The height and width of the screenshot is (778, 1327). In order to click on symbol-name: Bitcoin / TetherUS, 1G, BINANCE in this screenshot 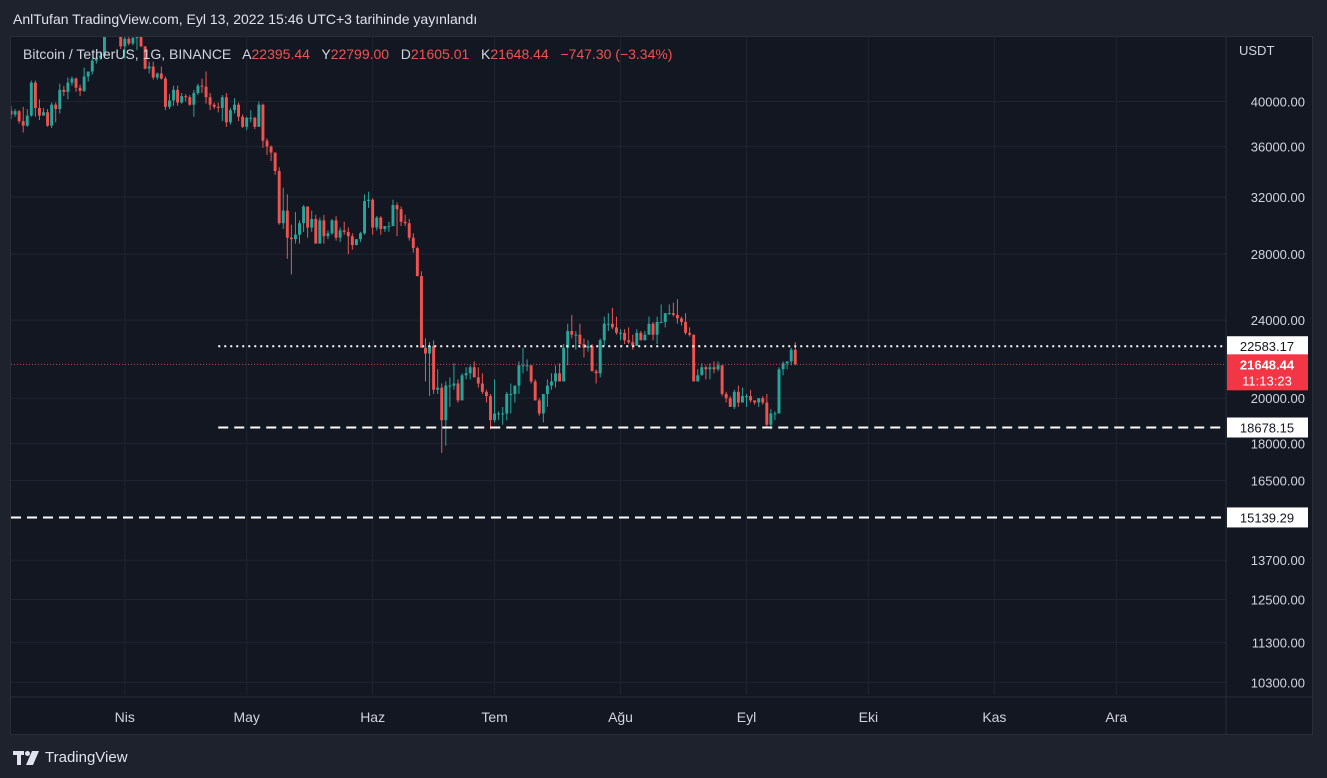, I will do `click(127, 54)`.